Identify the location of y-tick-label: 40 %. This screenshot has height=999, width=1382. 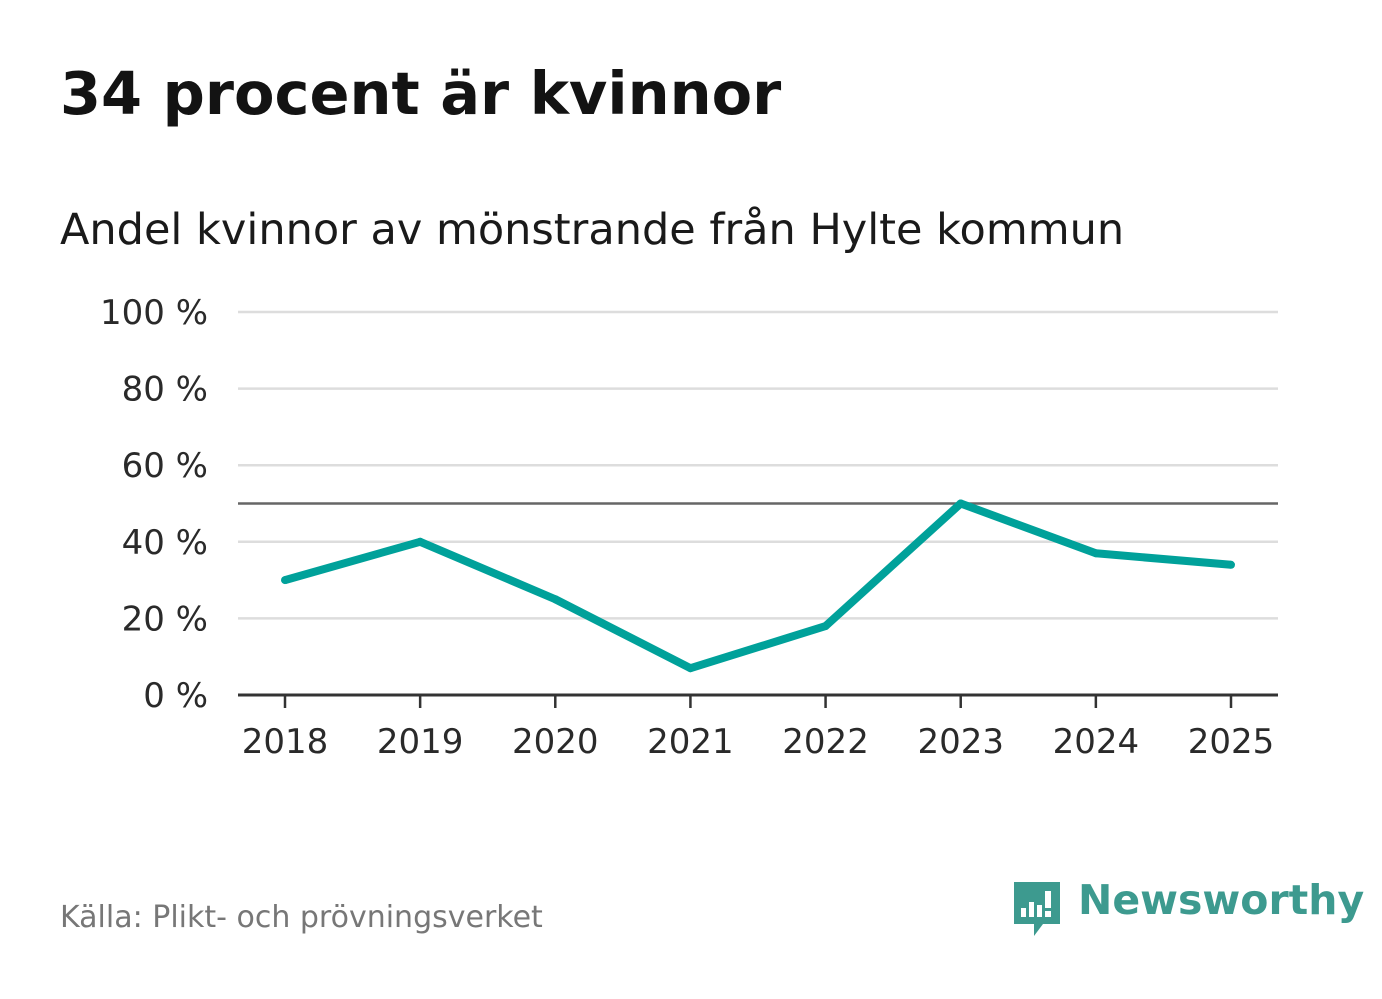
(165, 543).